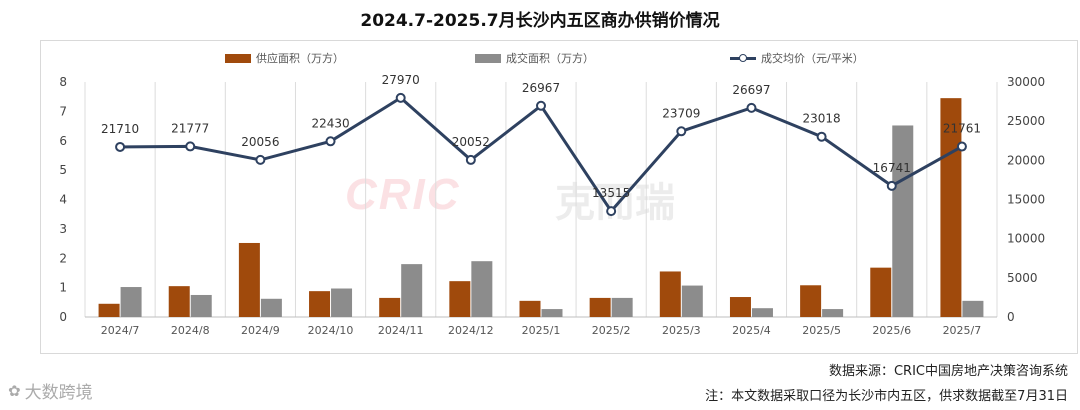 This screenshot has width=1080, height=410. Describe the element at coordinates (886, 396) in the screenshot. I see `note-text: 注：本文数据采取口径为长沙市内五区，供求数据截至7月31日` at that location.